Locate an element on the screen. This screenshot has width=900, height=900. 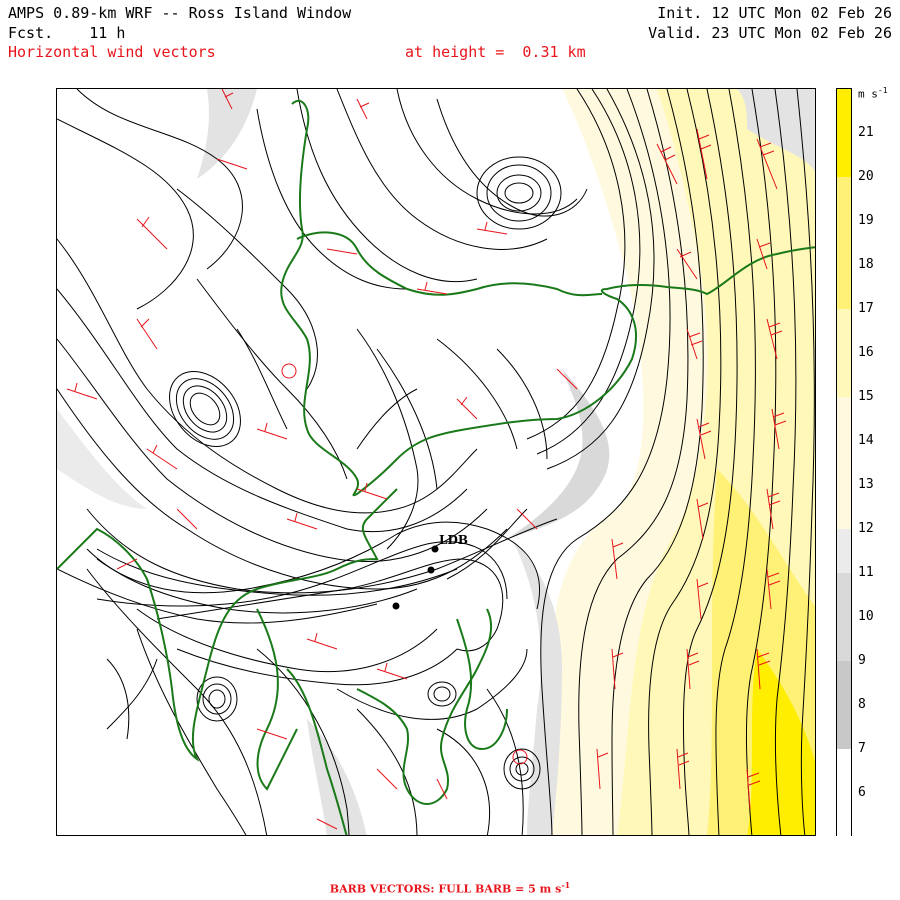
colorbar-tick-label: 6 is located at coordinates (862, 792).